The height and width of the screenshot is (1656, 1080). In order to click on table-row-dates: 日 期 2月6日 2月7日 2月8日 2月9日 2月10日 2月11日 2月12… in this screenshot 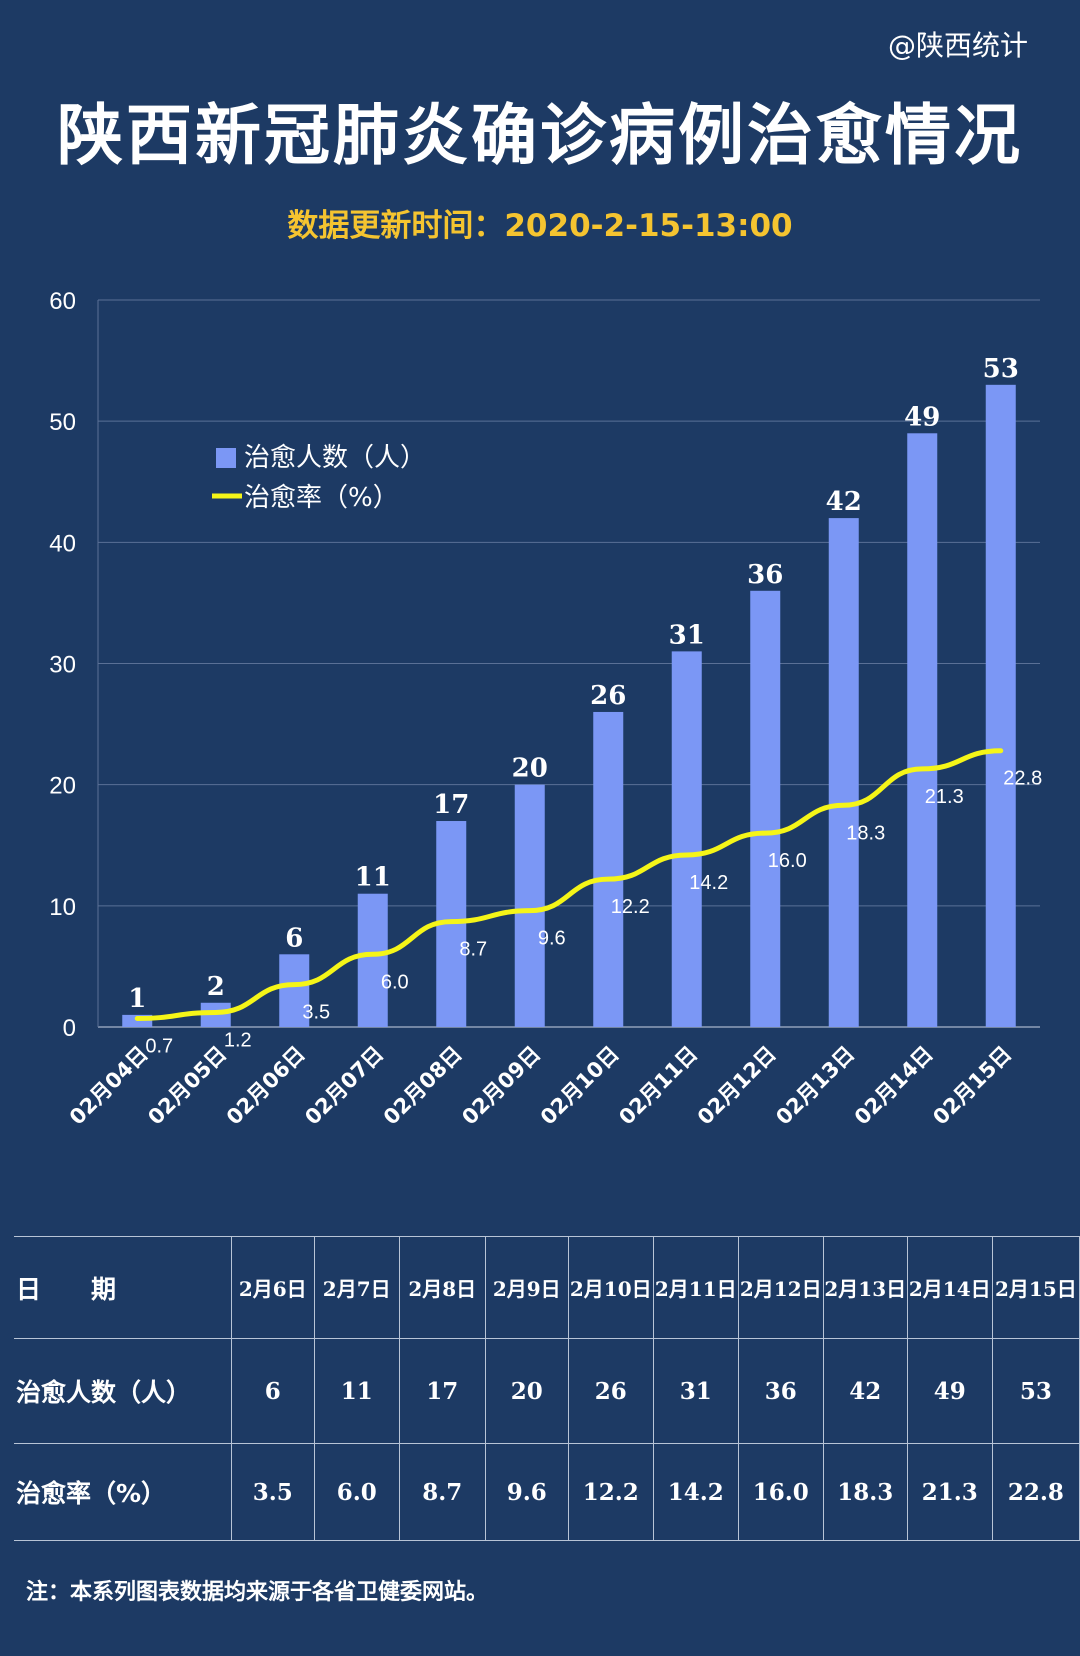, I will do `click(547, 1287)`.